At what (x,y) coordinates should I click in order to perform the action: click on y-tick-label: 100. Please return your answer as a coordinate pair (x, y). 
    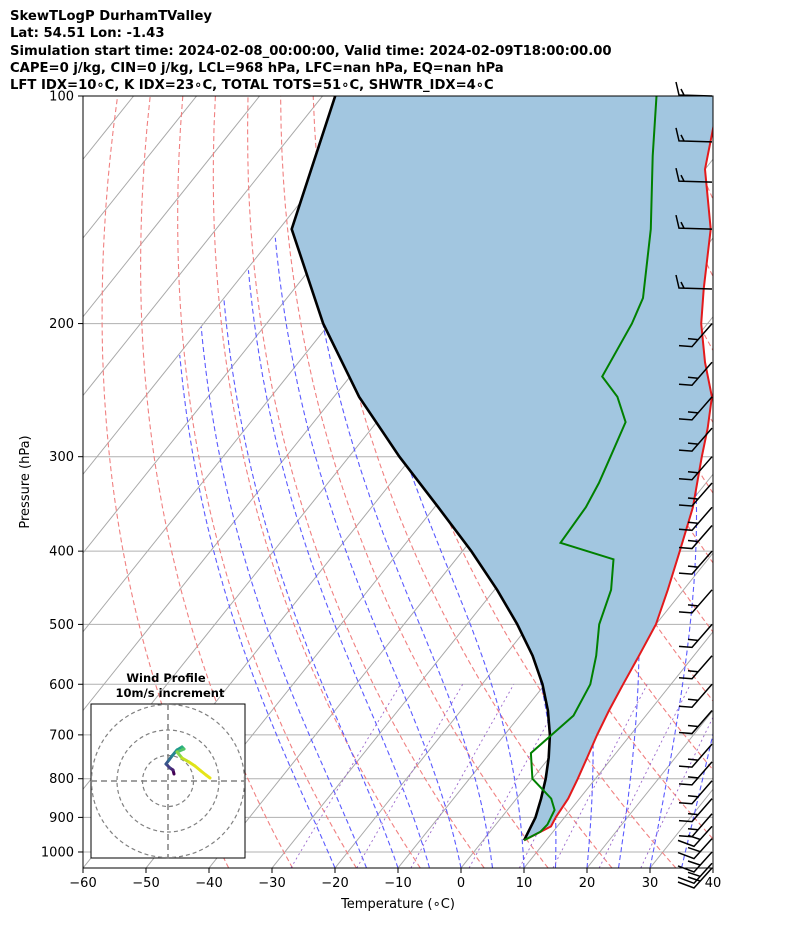
    Looking at the image, I should click on (61, 97).